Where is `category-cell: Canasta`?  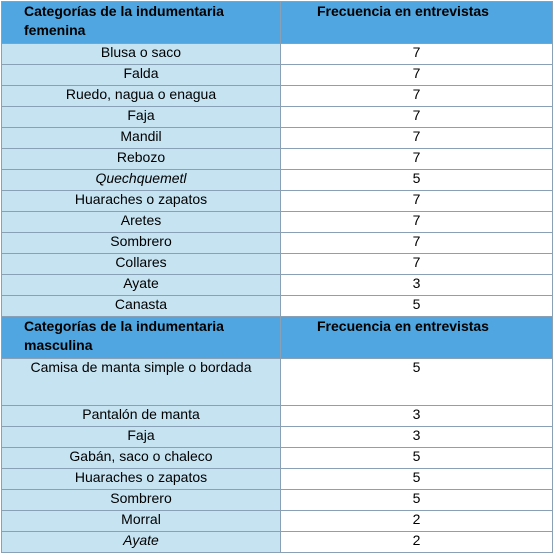 category-cell: Canasta is located at coordinates (141, 306).